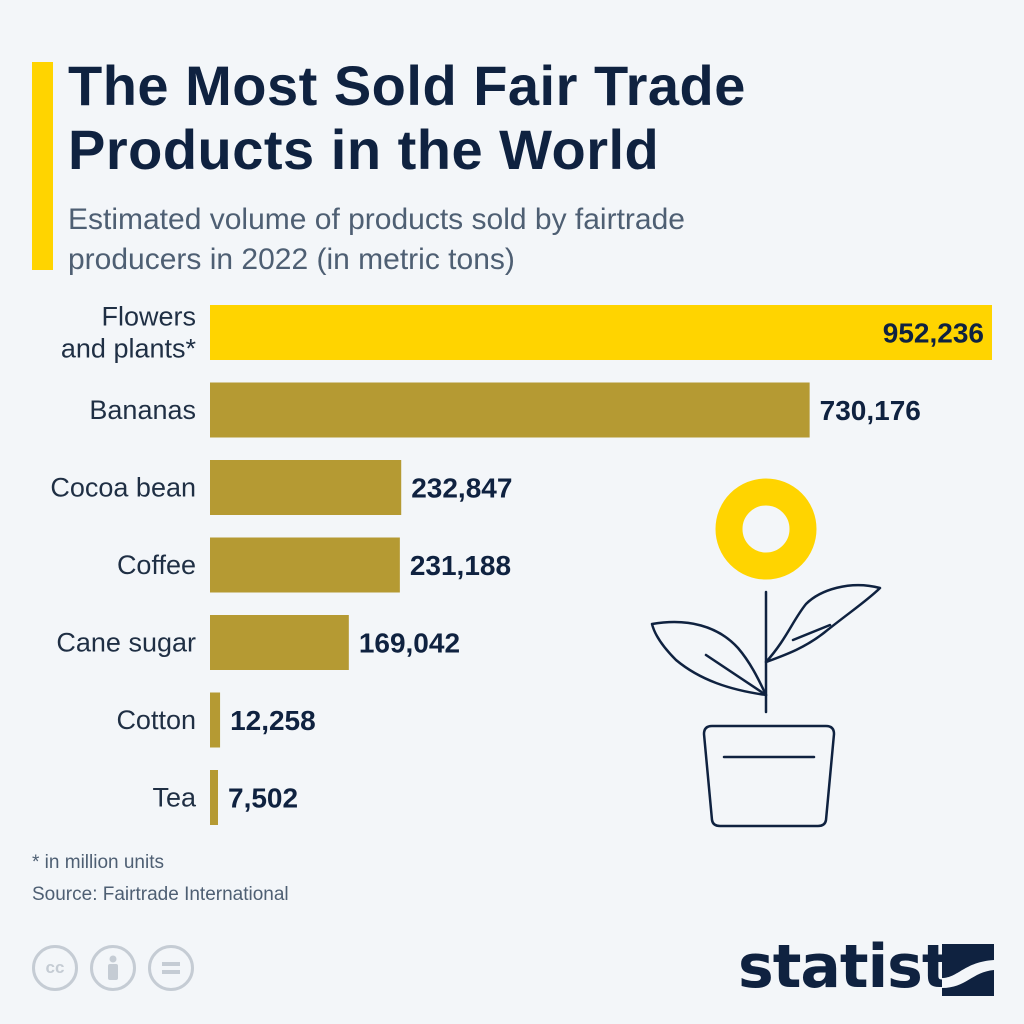 Image resolution: width=1024 pixels, height=1024 pixels. I want to click on title-accent-bar, so click(42, 166).